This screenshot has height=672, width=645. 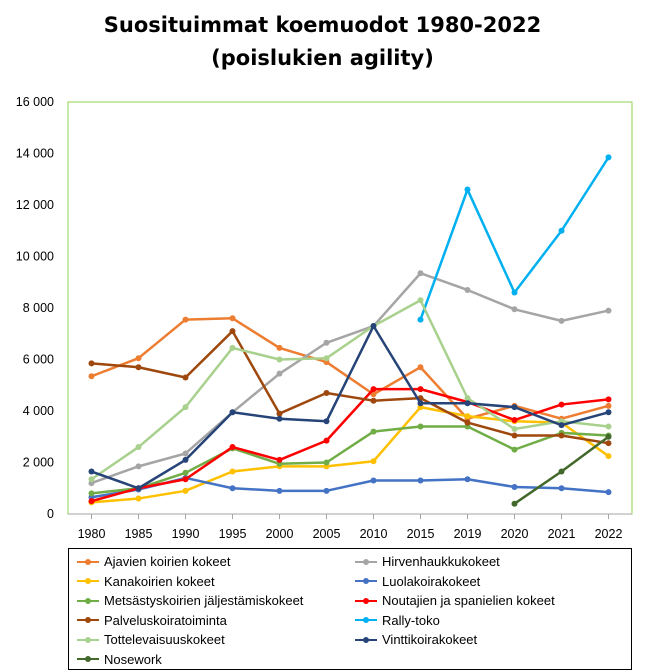 I want to click on chart-title-line2: (poislukien agility), so click(x=322, y=58).